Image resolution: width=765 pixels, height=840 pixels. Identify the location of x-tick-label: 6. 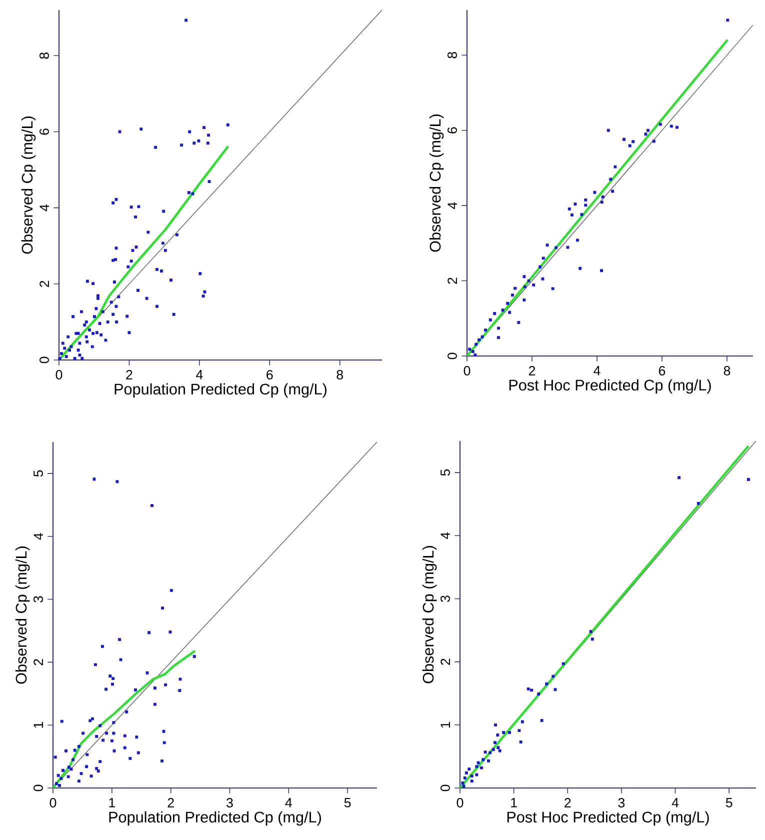
(269, 375).